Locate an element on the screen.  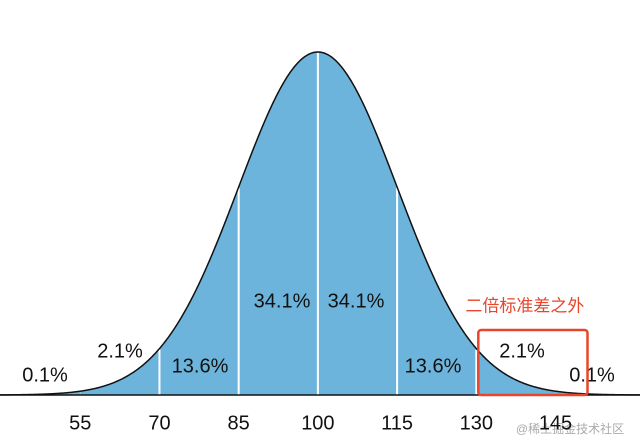
x-tick-label: 145 is located at coordinates (555, 423).